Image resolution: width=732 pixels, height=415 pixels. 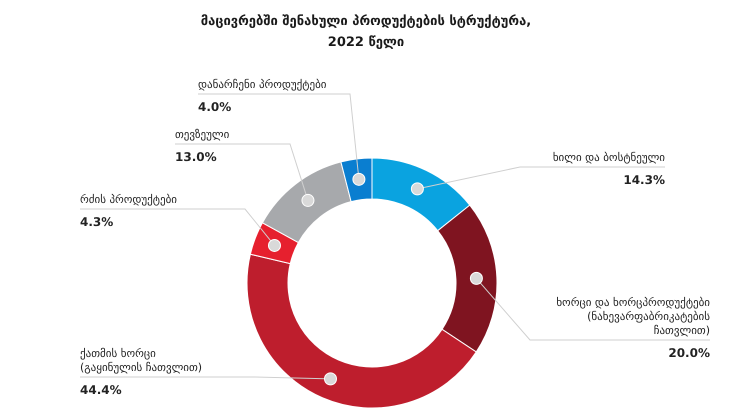 I want to click on slice-label: ხორცი და ხორცპროდუქტები (ნახევარფაბრიკატების ჩათვლით), so click(x=633, y=316).